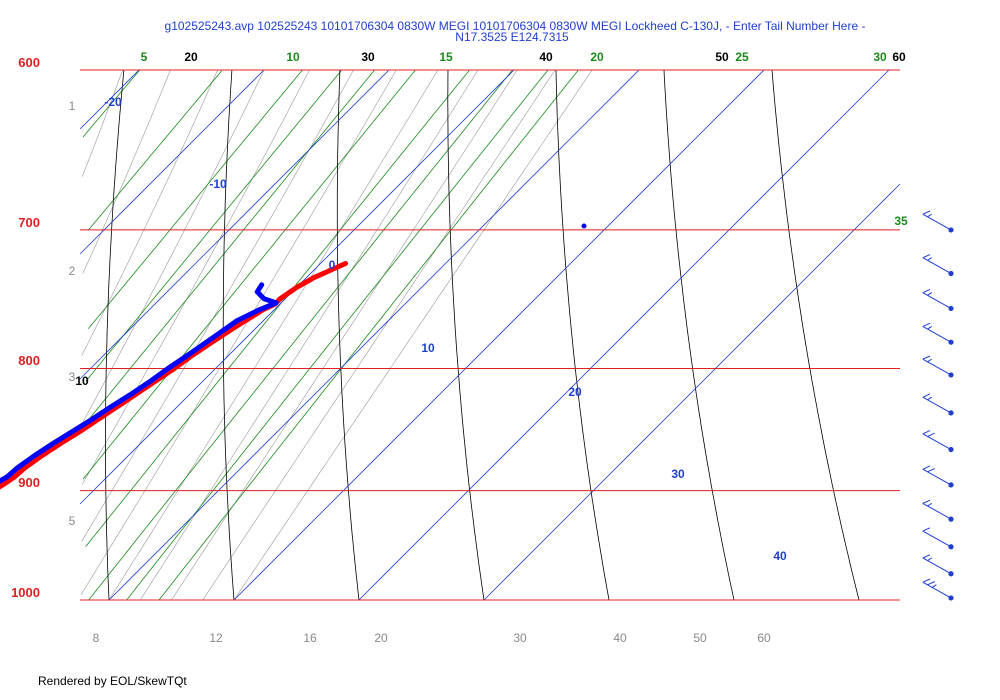 Image resolution: width=1000 pixels, height=700 pixels. I want to click on dry-adiabat-label: 40, so click(546, 57).